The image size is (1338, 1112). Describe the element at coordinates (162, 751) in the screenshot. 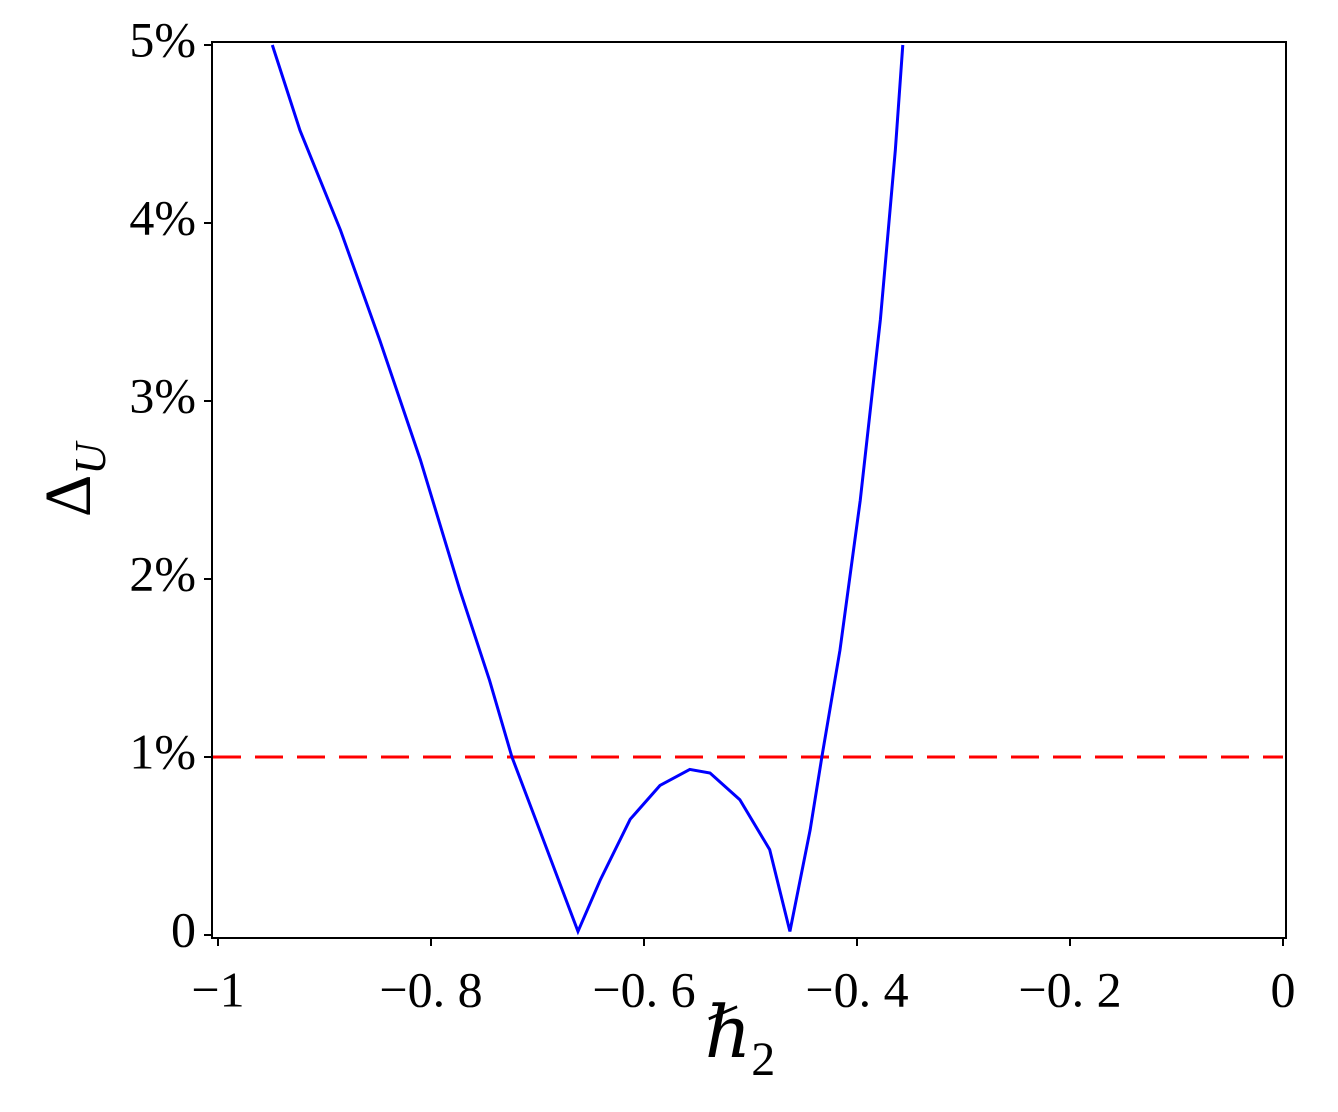

I see `y-tick-label: 1%` at that location.